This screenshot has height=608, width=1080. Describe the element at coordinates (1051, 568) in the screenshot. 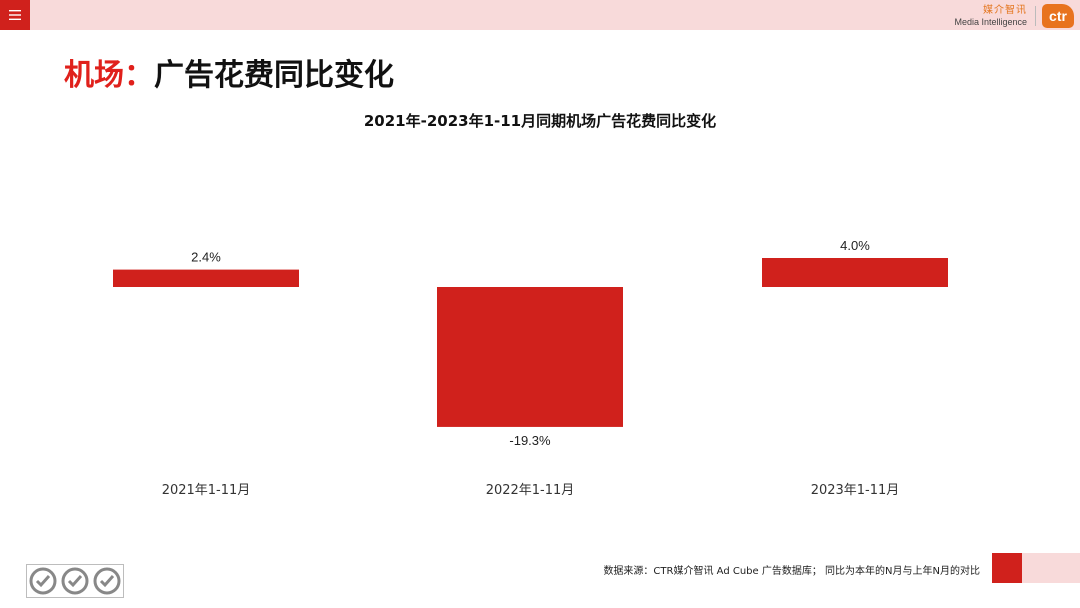

I see `footer-accent-strip` at that location.